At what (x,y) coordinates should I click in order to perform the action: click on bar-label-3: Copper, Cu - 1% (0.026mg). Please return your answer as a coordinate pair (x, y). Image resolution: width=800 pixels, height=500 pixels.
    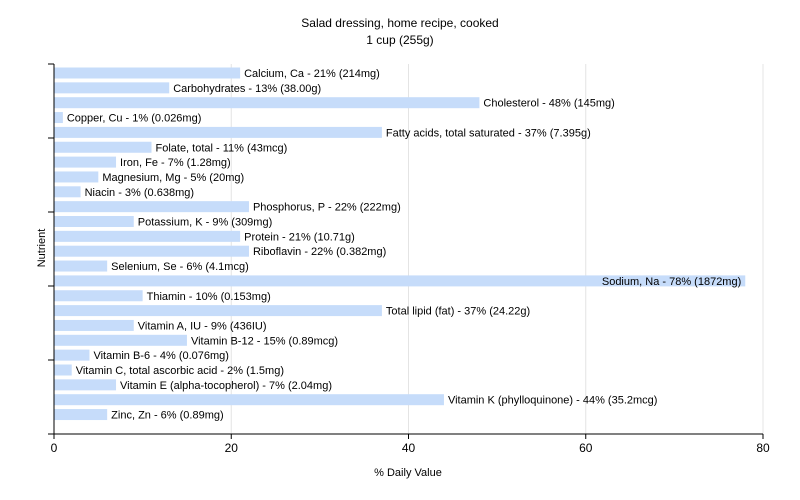
    Looking at the image, I should click on (134, 119).